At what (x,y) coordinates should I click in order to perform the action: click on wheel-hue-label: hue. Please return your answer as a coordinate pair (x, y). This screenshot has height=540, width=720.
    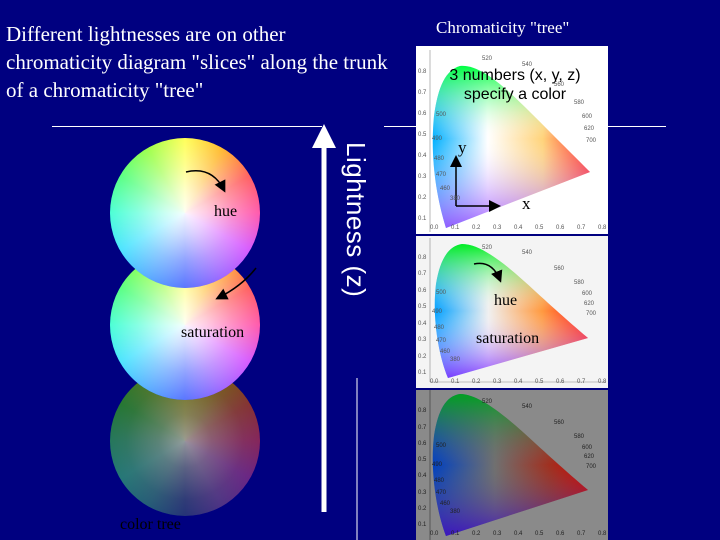
    Looking at the image, I should click on (226, 211).